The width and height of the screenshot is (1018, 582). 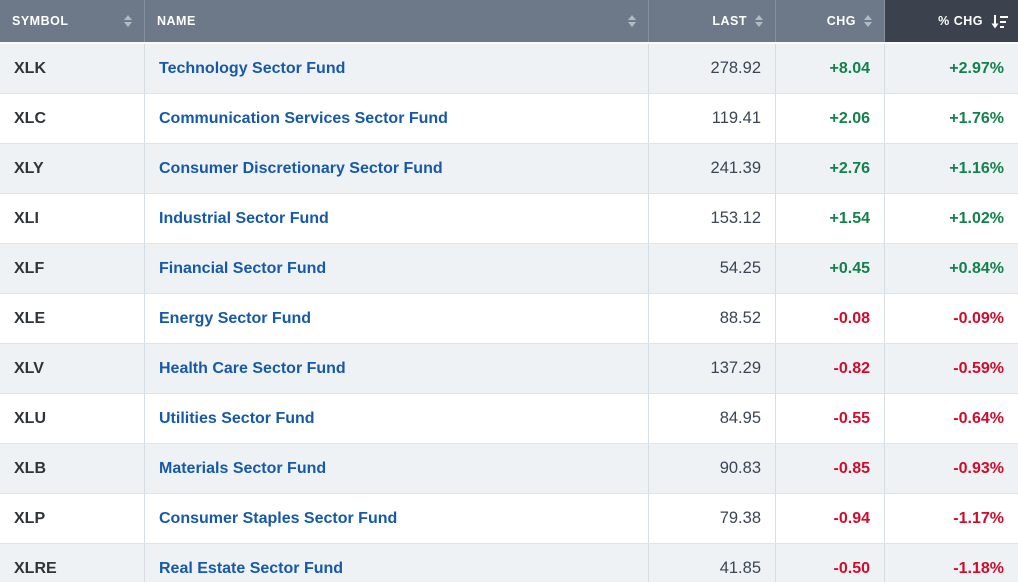 What do you see at coordinates (851, 468) in the screenshot?
I see `chg-value: -0.85` at bounding box center [851, 468].